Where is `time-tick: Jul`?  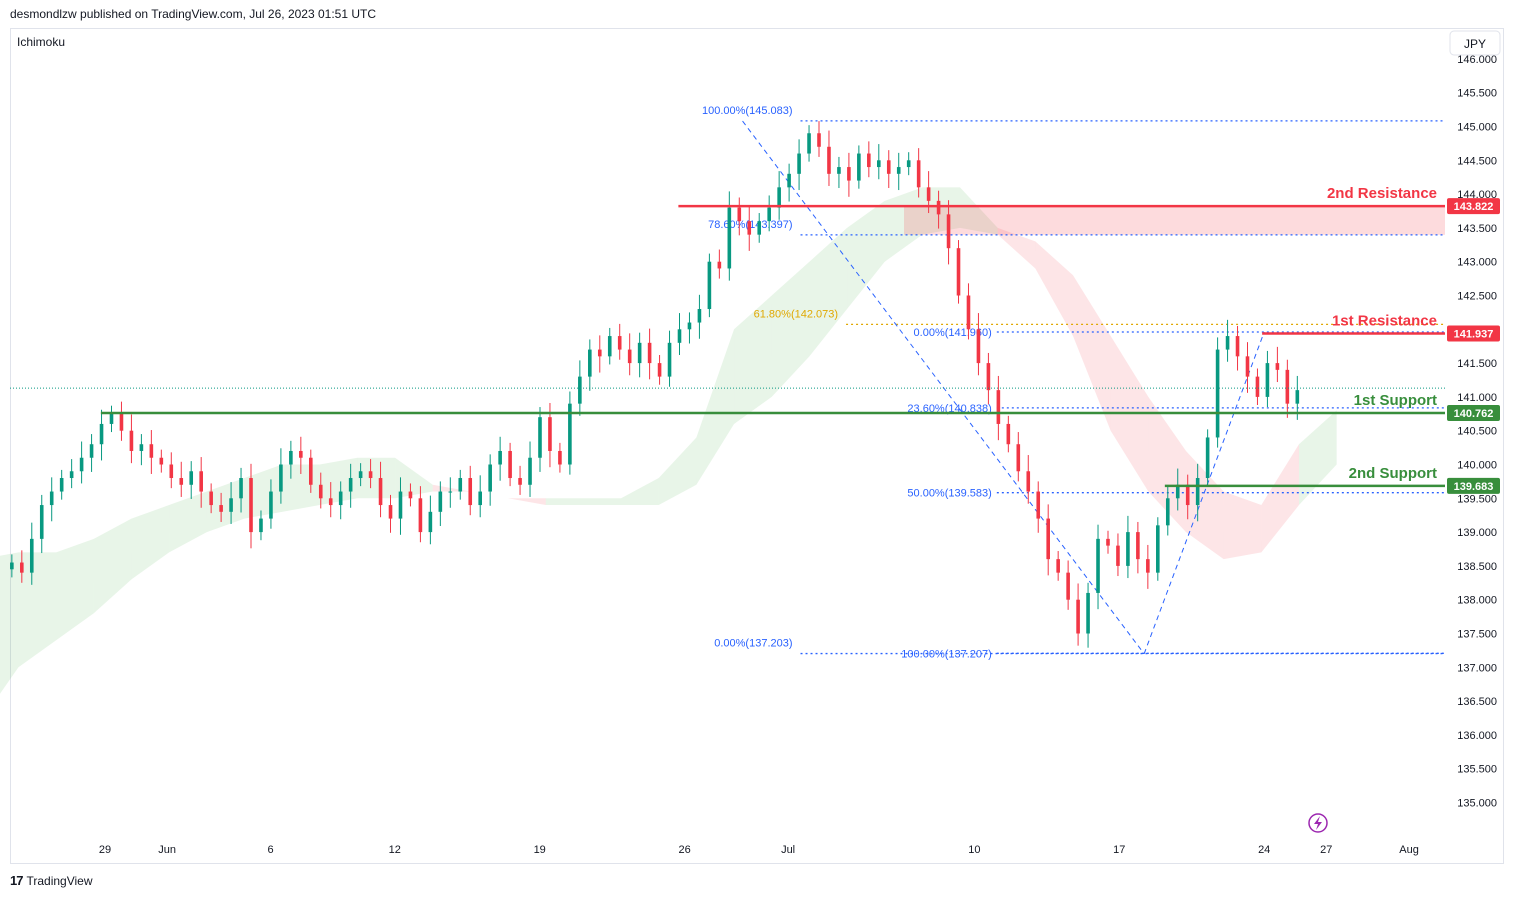 time-tick: Jul is located at coordinates (788, 850).